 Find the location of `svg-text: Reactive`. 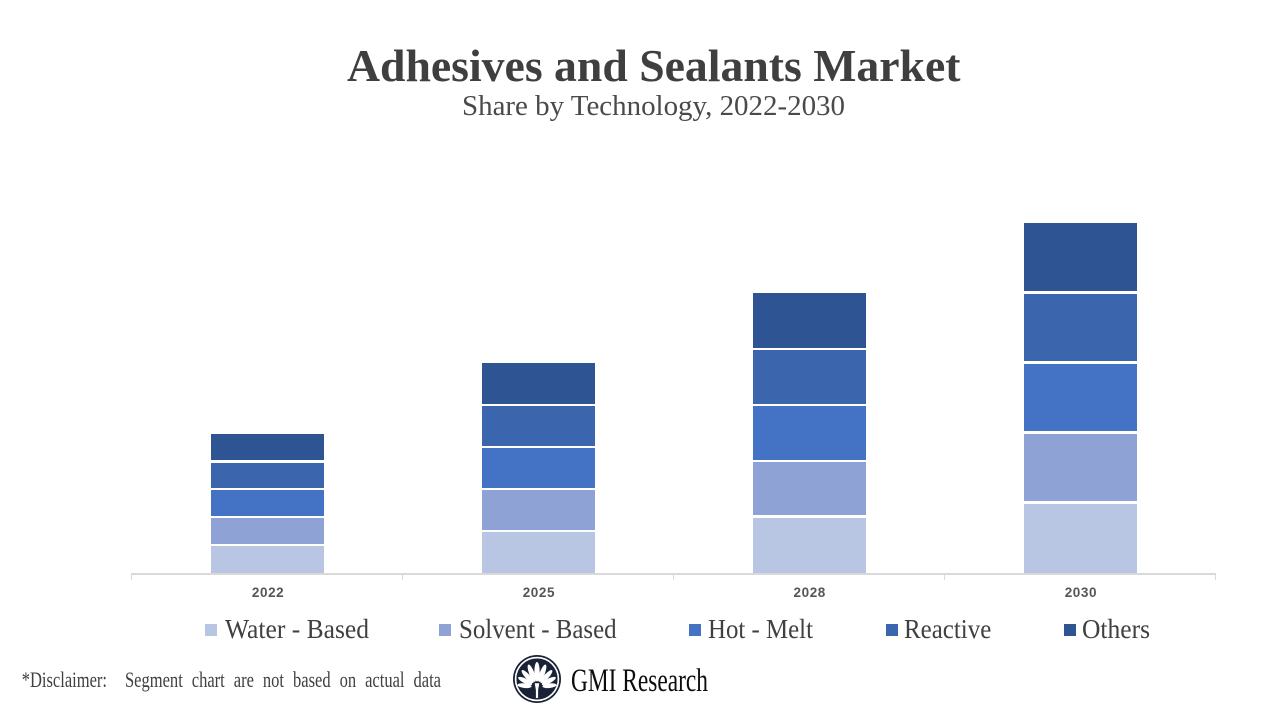

svg-text: Reactive is located at coordinates (947, 629).